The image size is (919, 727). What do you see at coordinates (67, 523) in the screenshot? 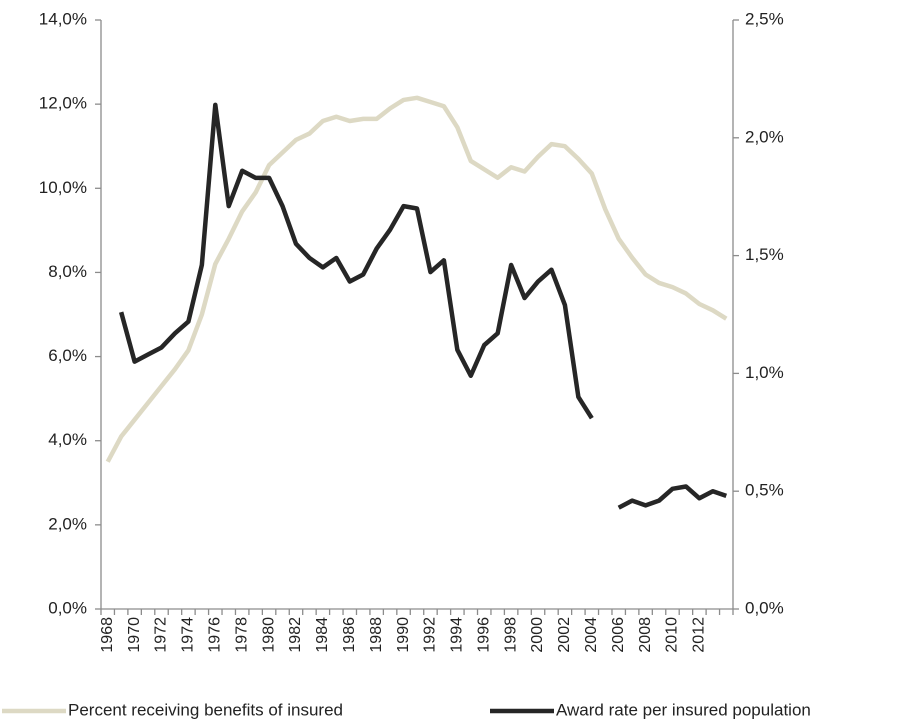
I see `y-tick-label: 2,0%` at bounding box center [67, 523].